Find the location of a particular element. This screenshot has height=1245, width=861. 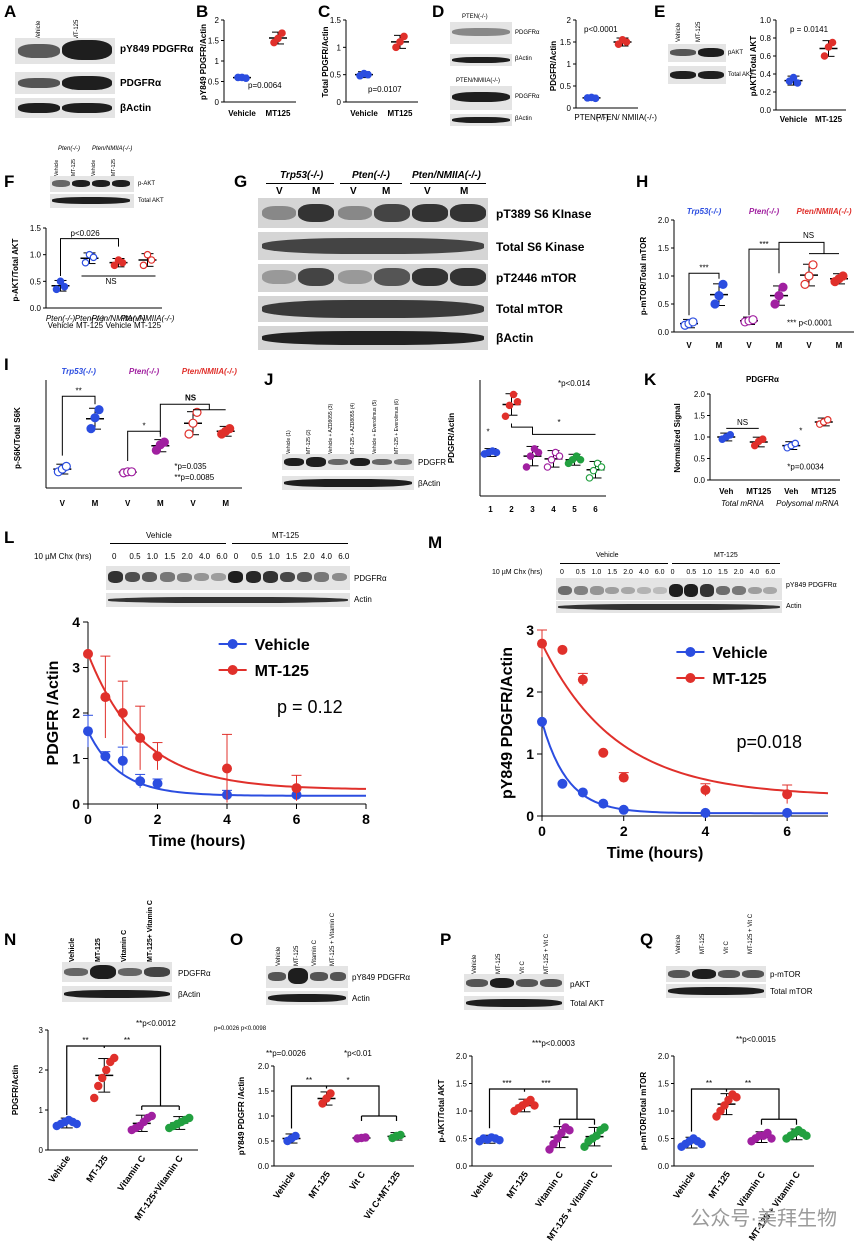

p-value: *p=0.0034 is located at coordinates (805, 466).